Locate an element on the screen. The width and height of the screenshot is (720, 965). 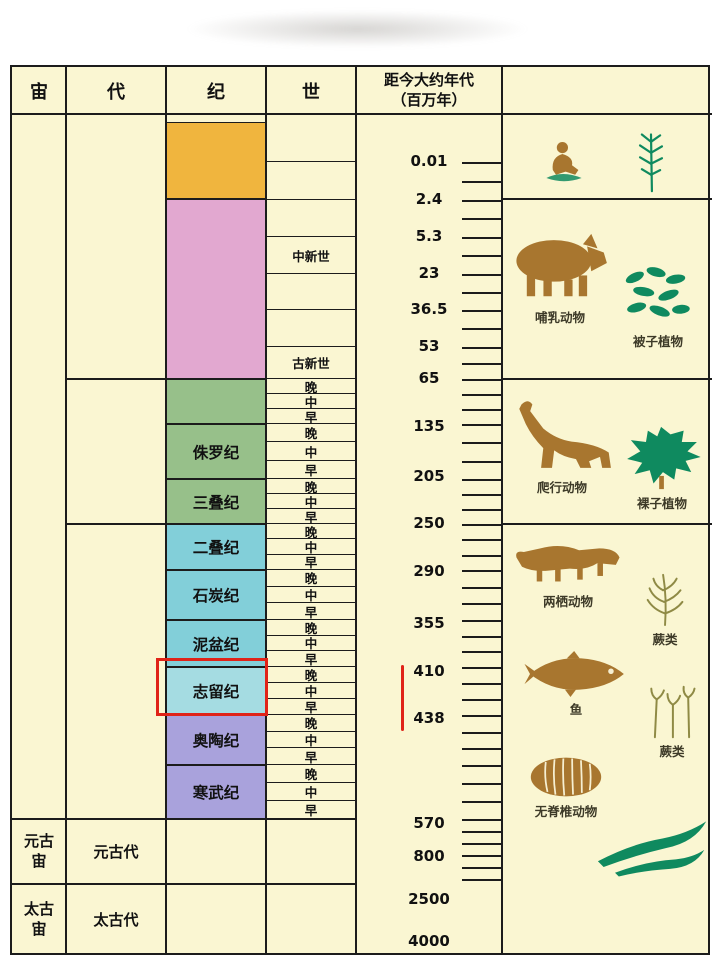
algae-icon is located at coordinates (653, 848).